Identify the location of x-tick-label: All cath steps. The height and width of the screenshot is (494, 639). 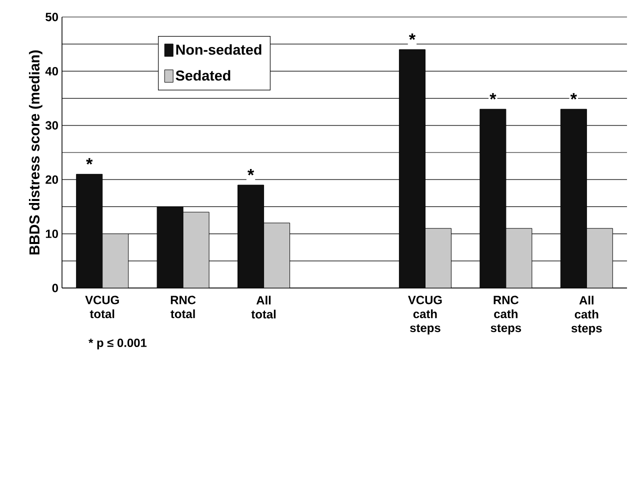
(586, 315).